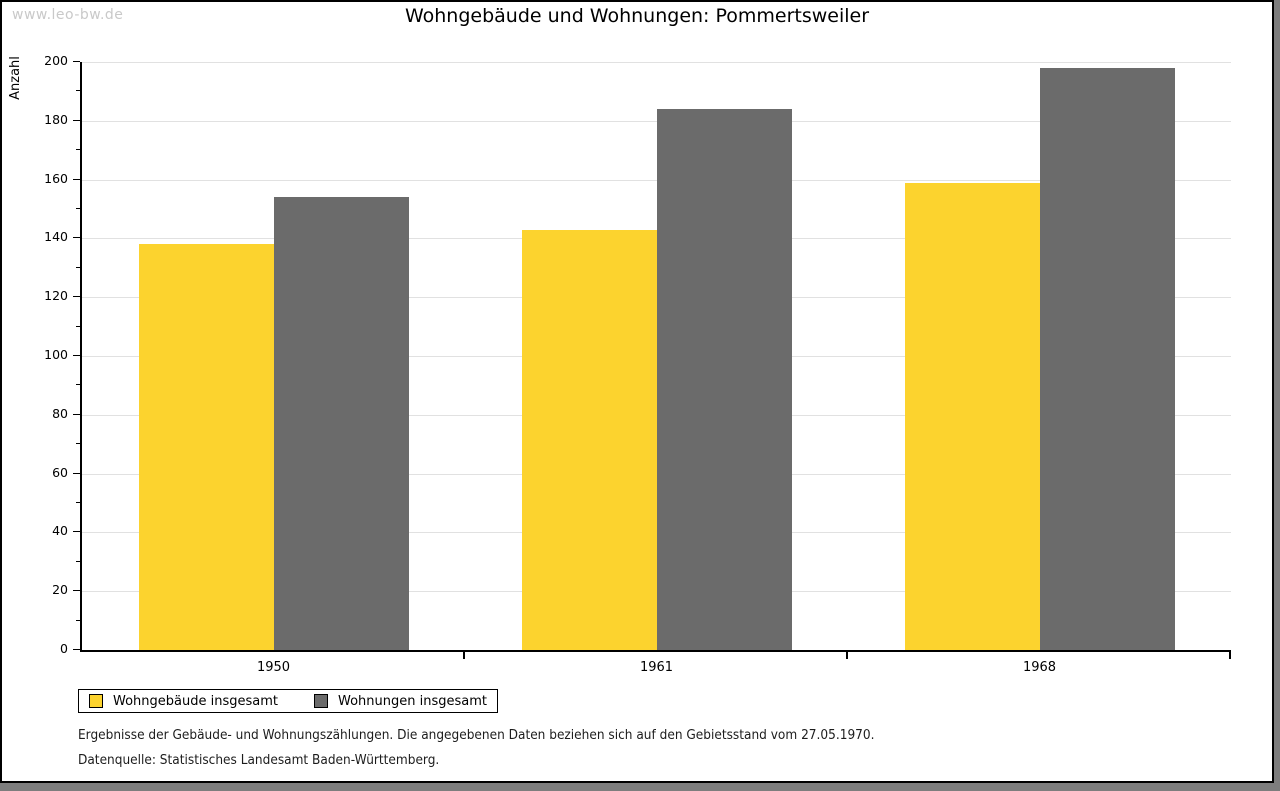 The width and height of the screenshot is (1280, 791). Describe the element at coordinates (56, 60) in the screenshot. I see `y-tick-label-200: 200` at that location.